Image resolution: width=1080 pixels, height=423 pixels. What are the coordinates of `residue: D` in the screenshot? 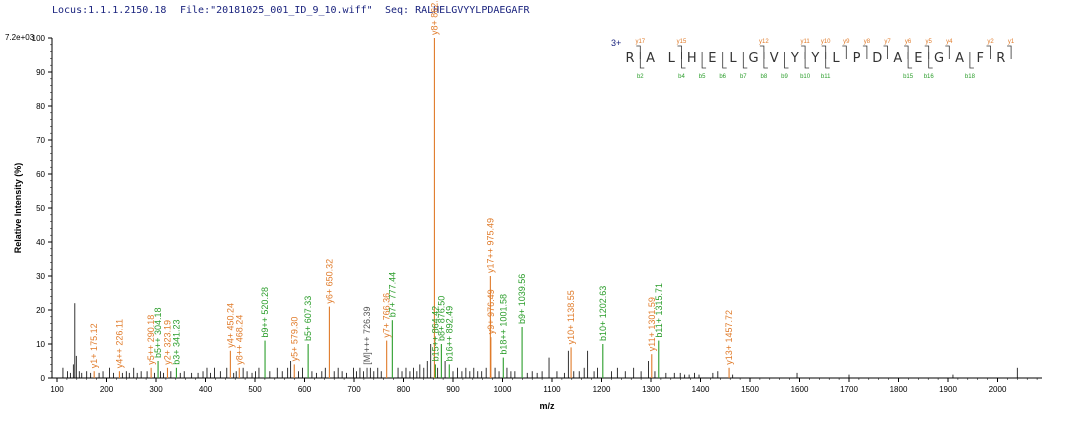 It's located at (877, 58).